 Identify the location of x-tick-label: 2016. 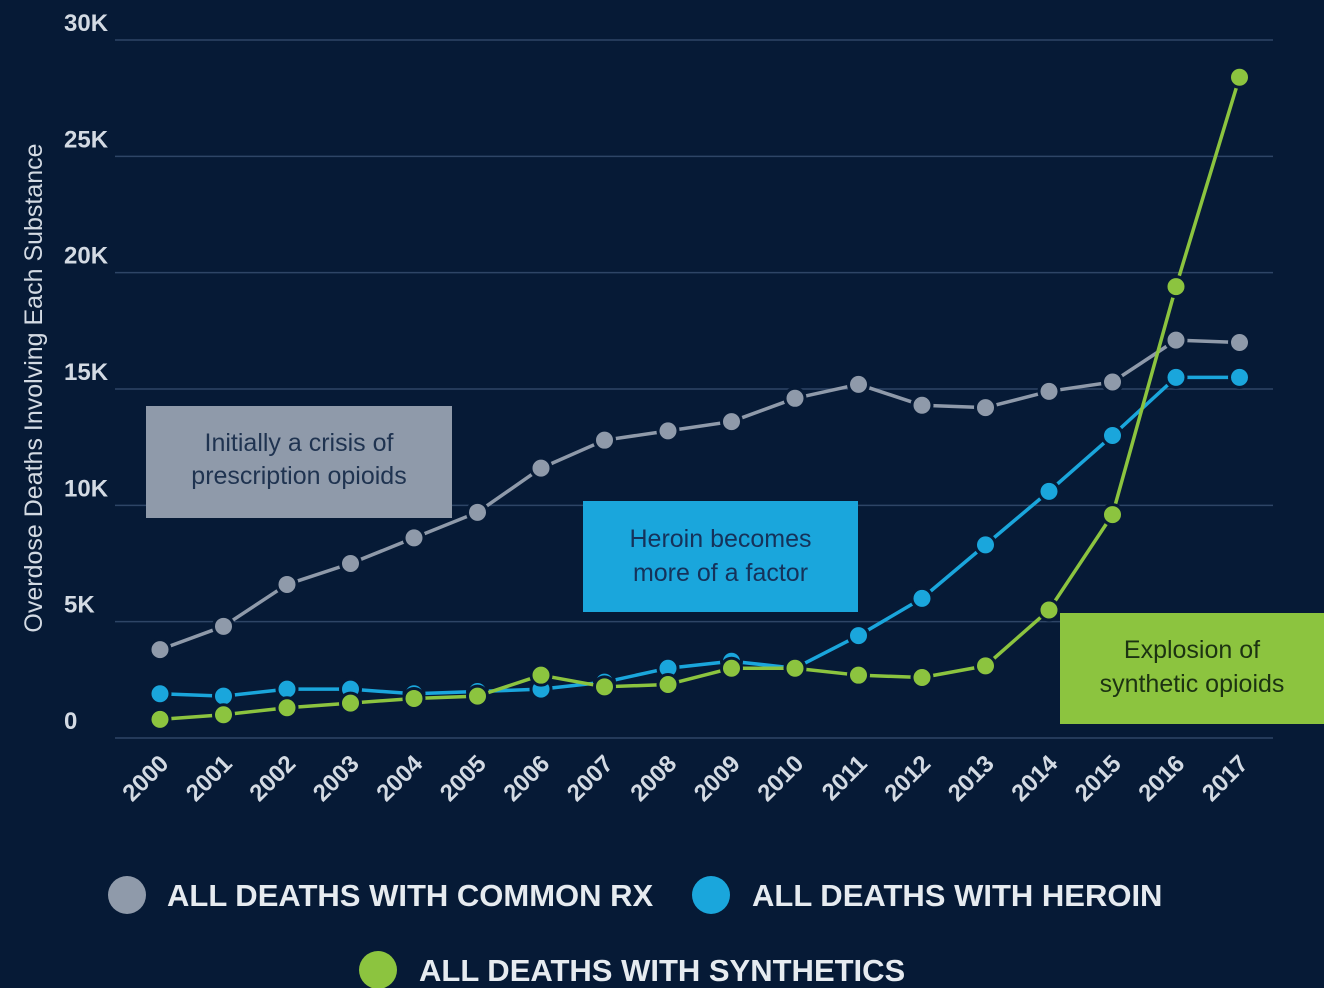
(1161, 778).